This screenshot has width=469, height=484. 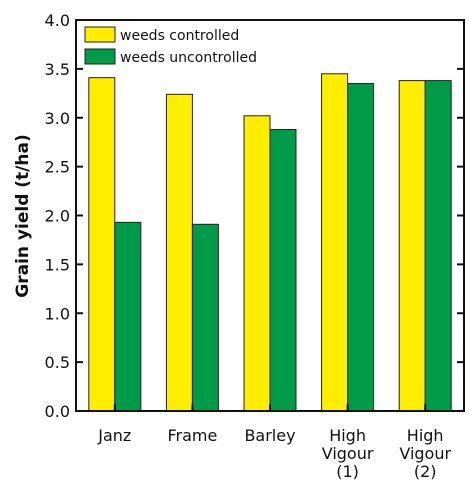 I want to click on y-tick-label: 1.0, so click(x=57, y=313).